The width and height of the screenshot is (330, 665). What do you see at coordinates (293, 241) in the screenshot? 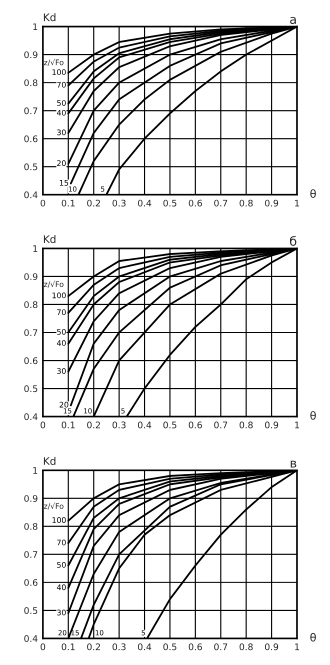
I see `chart-title: б` at bounding box center [293, 241].